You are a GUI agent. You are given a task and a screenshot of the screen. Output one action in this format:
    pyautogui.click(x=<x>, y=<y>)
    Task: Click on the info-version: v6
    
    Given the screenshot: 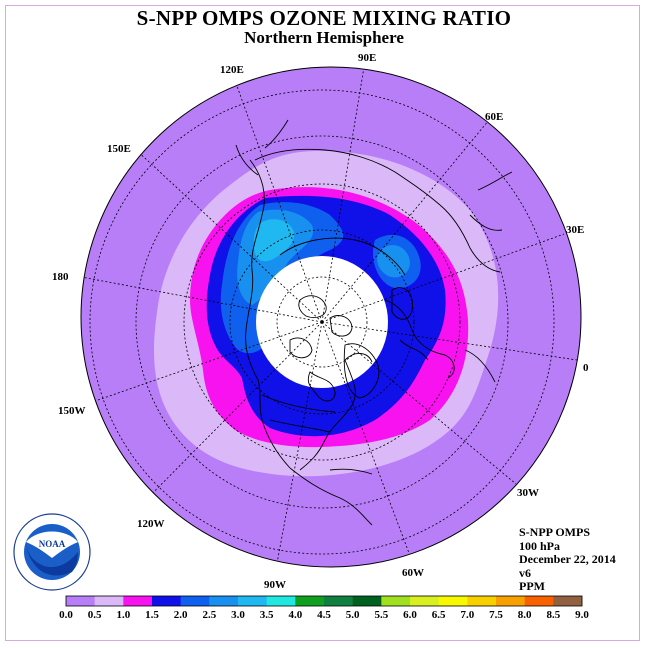 What is the action you would take?
    pyautogui.click(x=525, y=572)
    